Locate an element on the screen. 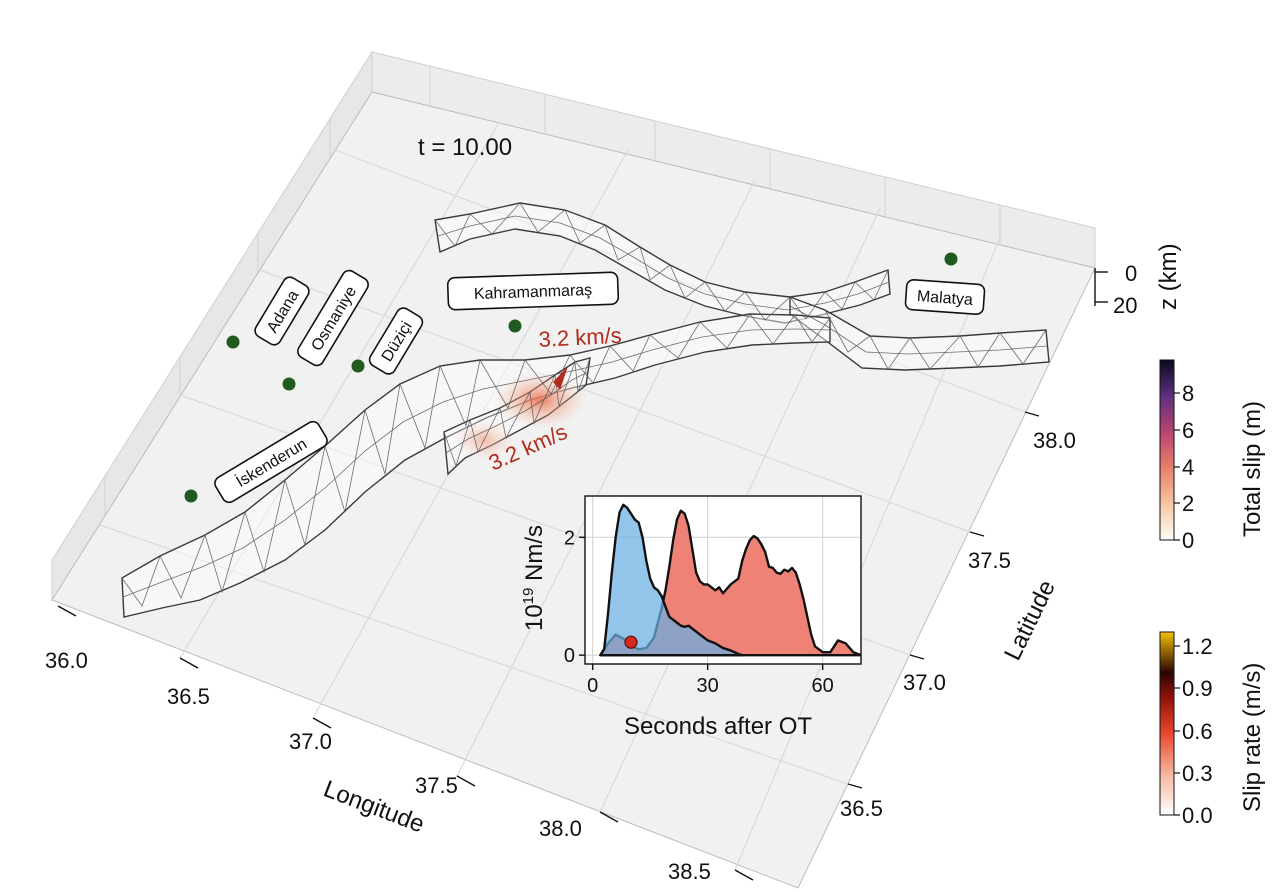 The width and height of the screenshot is (1280, 892). slip-rate-colorbar: 0.0 0.3 0.6 0.9 1.2 Slip rate (m/s) is located at coordinates (1212, 729).